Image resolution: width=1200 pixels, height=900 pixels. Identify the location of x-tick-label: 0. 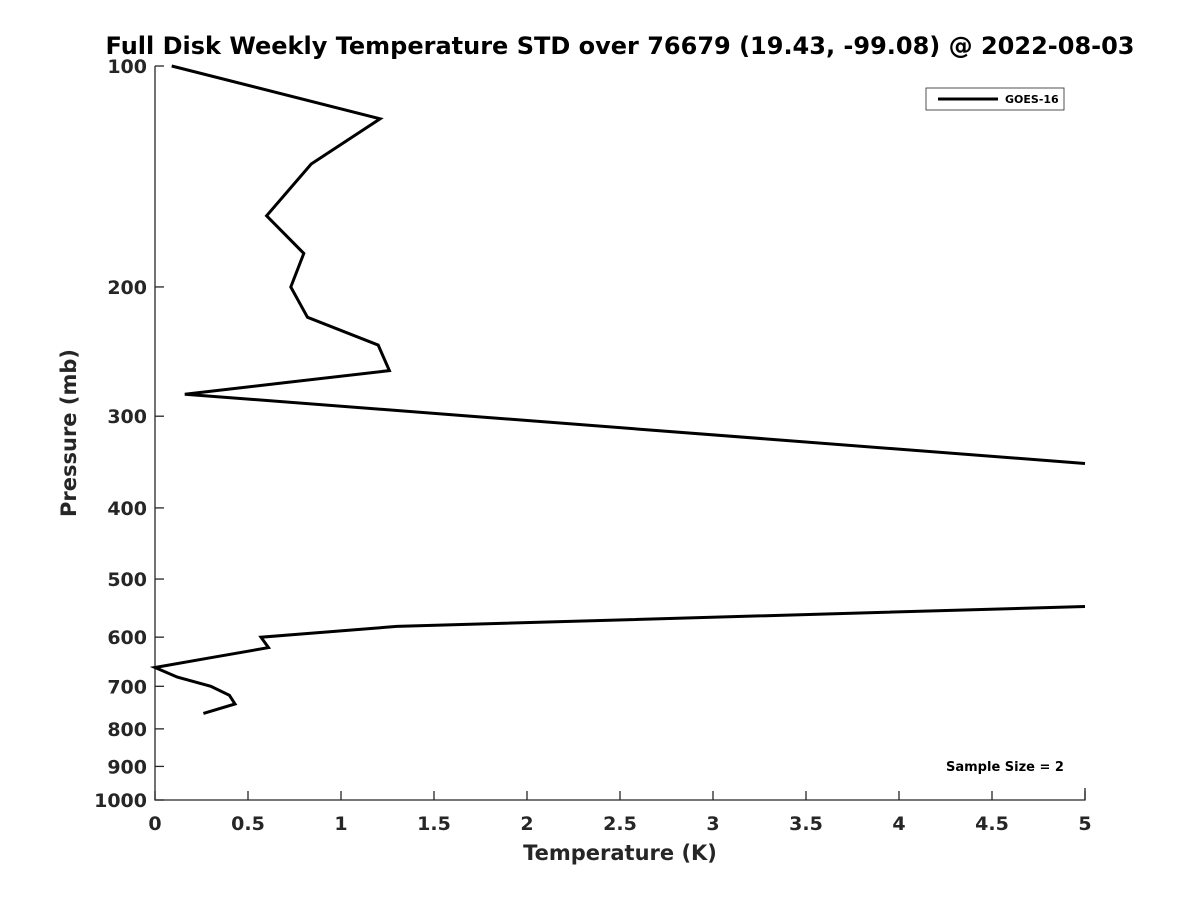
(154, 824).